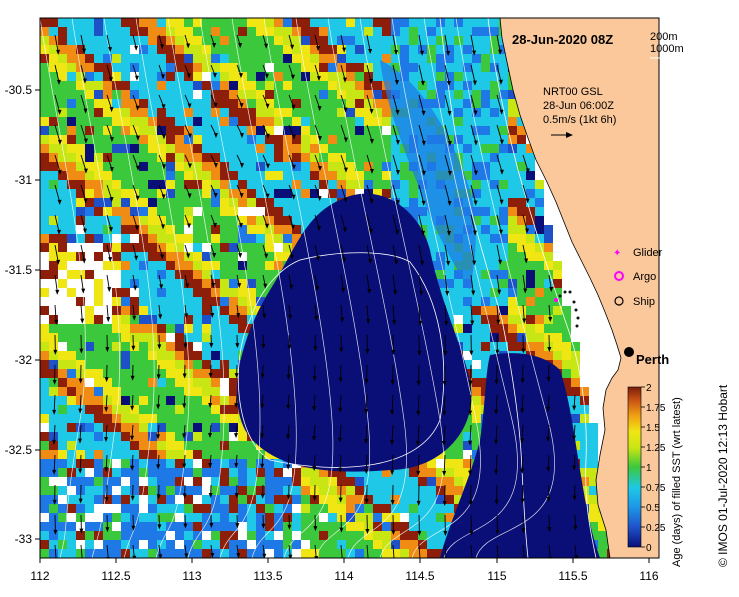  Describe the element at coordinates (629, 352) in the screenshot. I see `perth-marker` at that location.